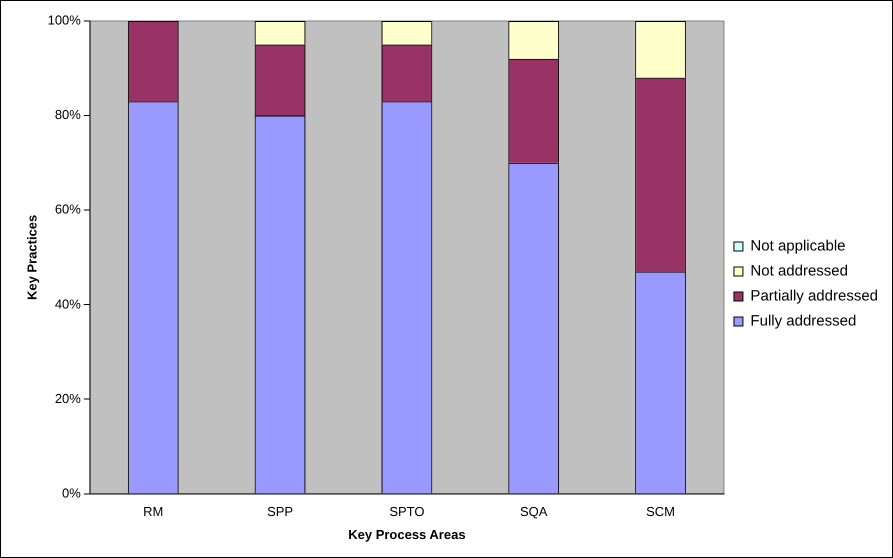  I want to click on legend-label: Not applicable, so click(798, 246).